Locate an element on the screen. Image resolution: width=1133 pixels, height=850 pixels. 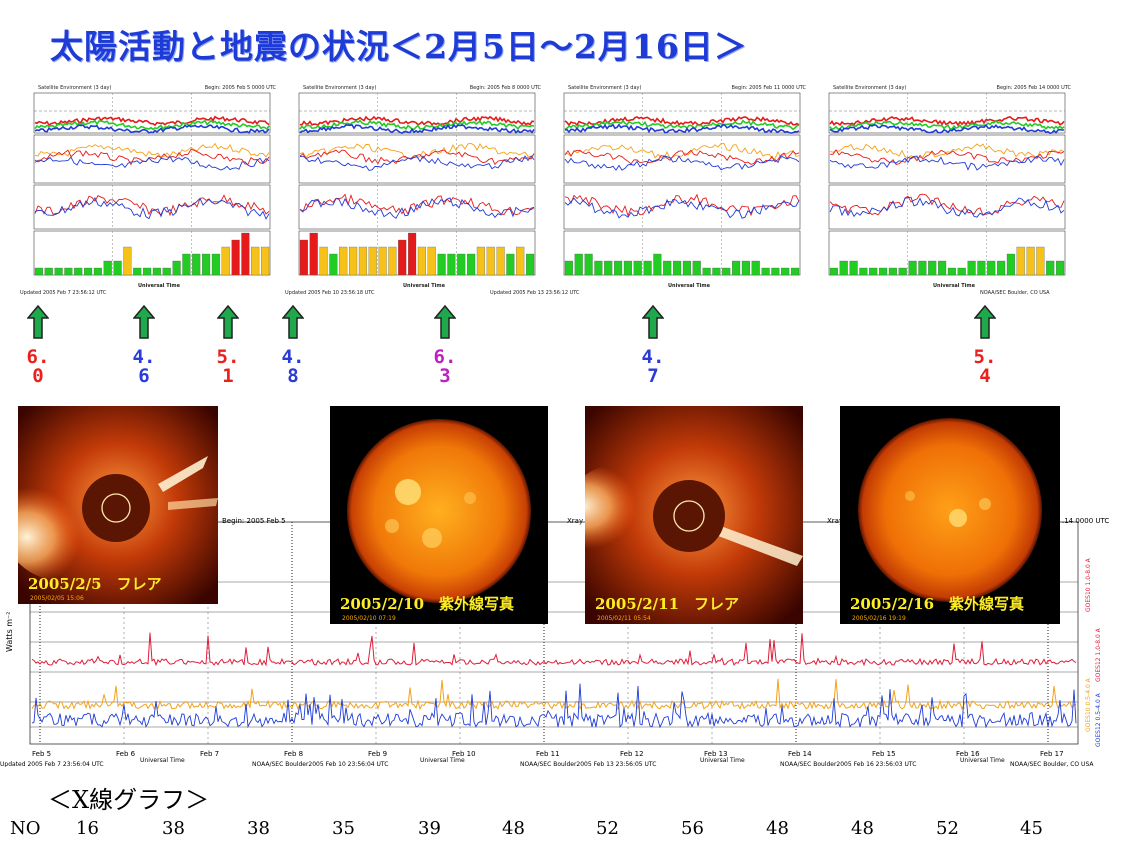
photo-timestamp: 2005/02/05 15:06 is located at coordinates (57, 598).